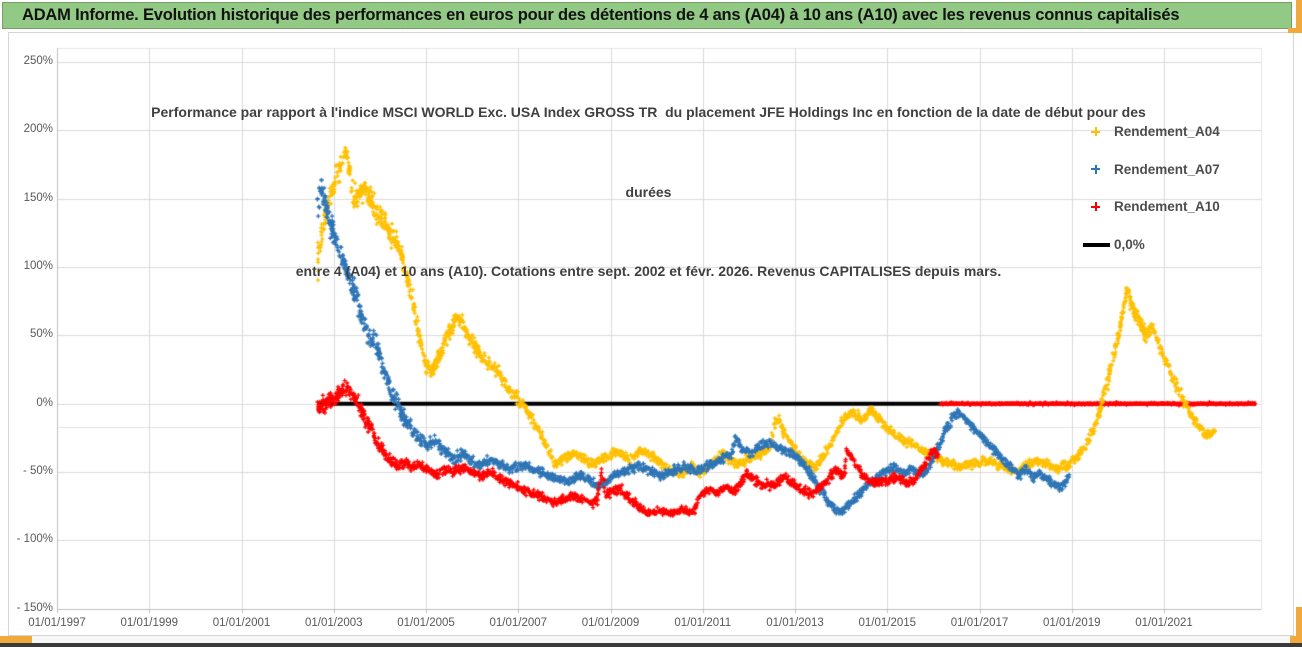 The width and height of the screenshot is (1302, 647). What do you see at coordinates (1295, 30) in the screenshot?
I see `orange-accent-top-right-foot` at bounding box center [1295, 30].